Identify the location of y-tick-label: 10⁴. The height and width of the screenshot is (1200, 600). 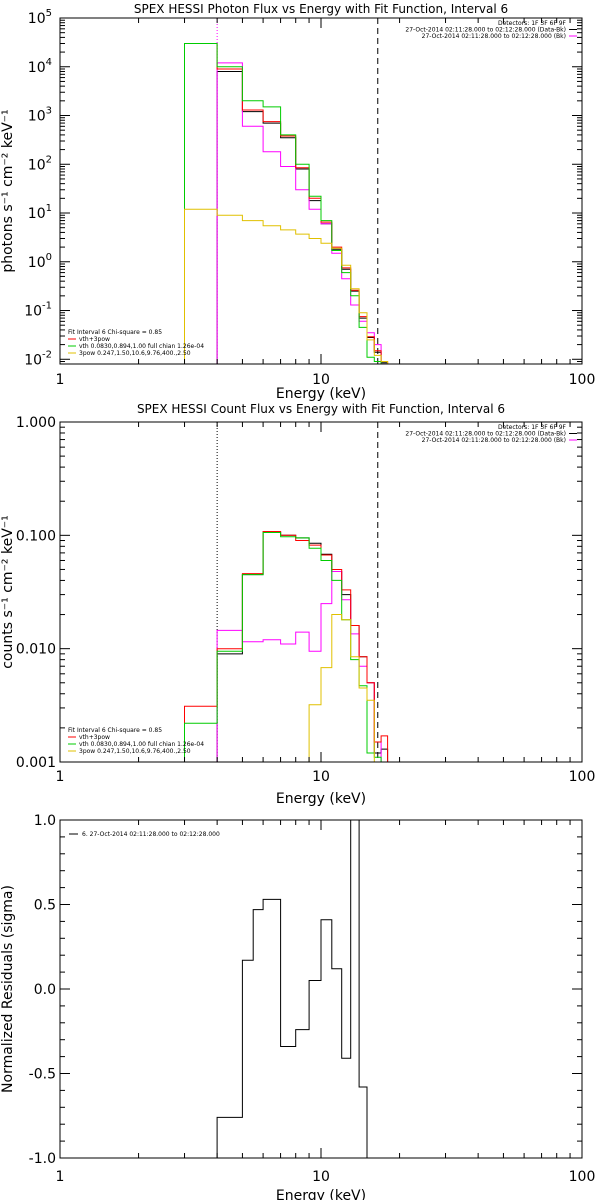
(40, 66).